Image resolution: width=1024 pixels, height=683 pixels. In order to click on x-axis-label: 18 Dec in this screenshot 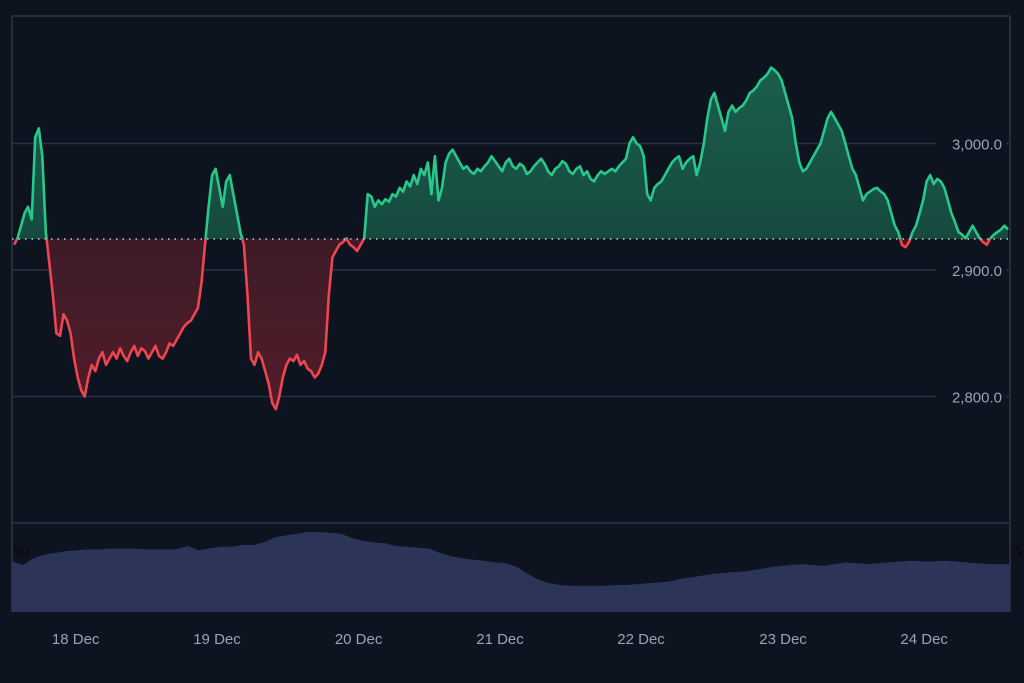, I will do `click(76, 639)`.